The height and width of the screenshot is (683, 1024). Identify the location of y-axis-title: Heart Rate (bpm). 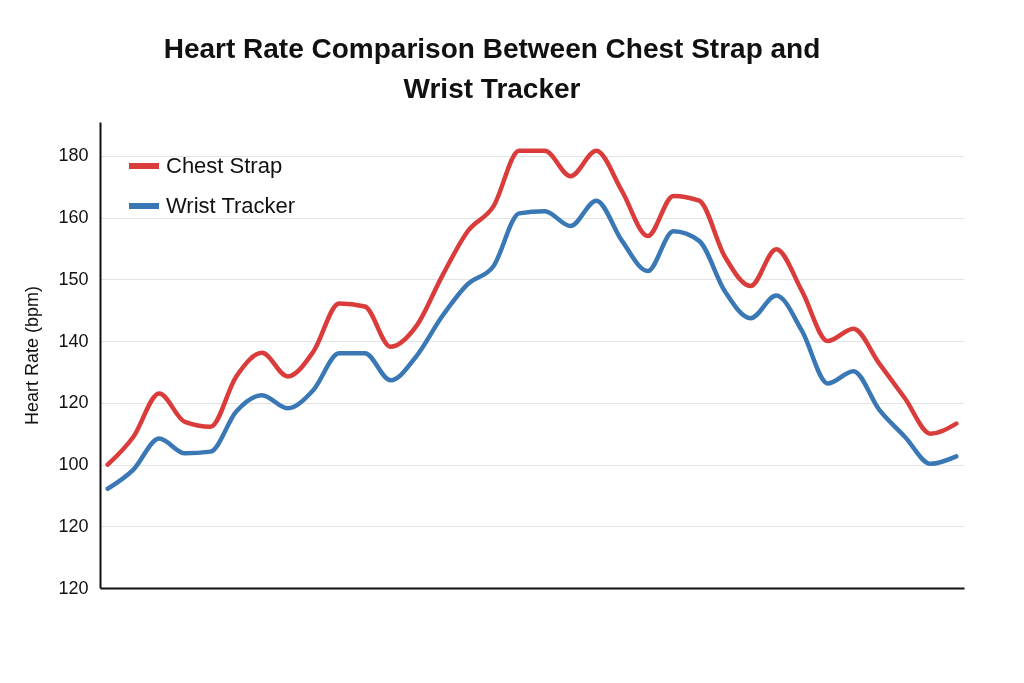
(32, 355).